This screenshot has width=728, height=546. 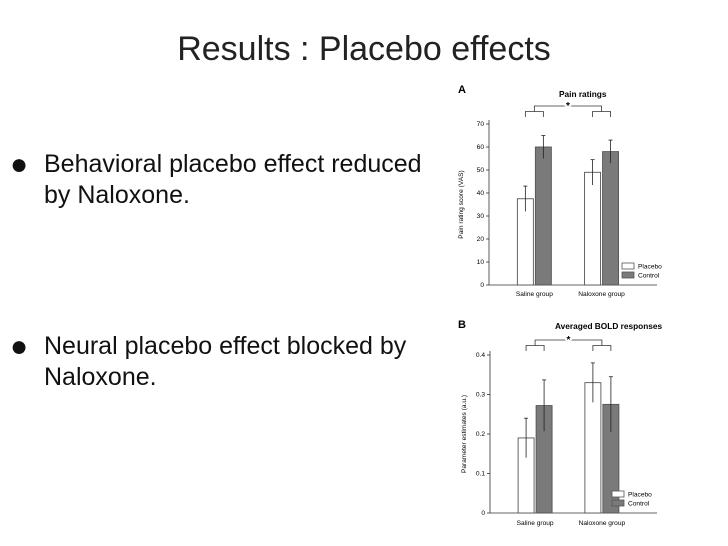 What do you see at coordinates (462, 325) in the screenshot?
I see `panel-label: B` at bounding box center [462, 325].